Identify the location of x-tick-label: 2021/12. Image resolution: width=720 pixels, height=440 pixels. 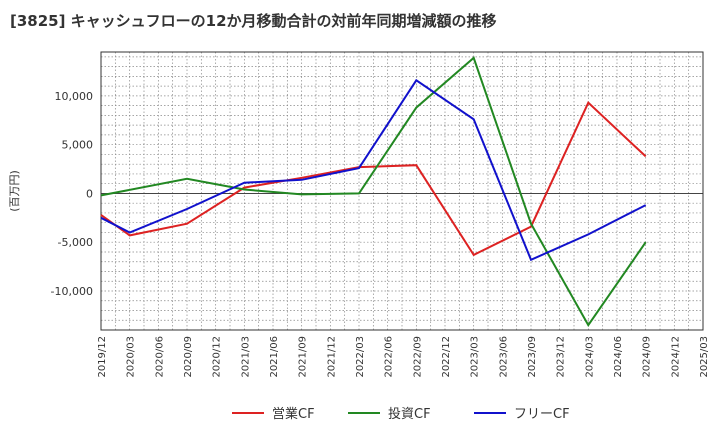
(331, 357).